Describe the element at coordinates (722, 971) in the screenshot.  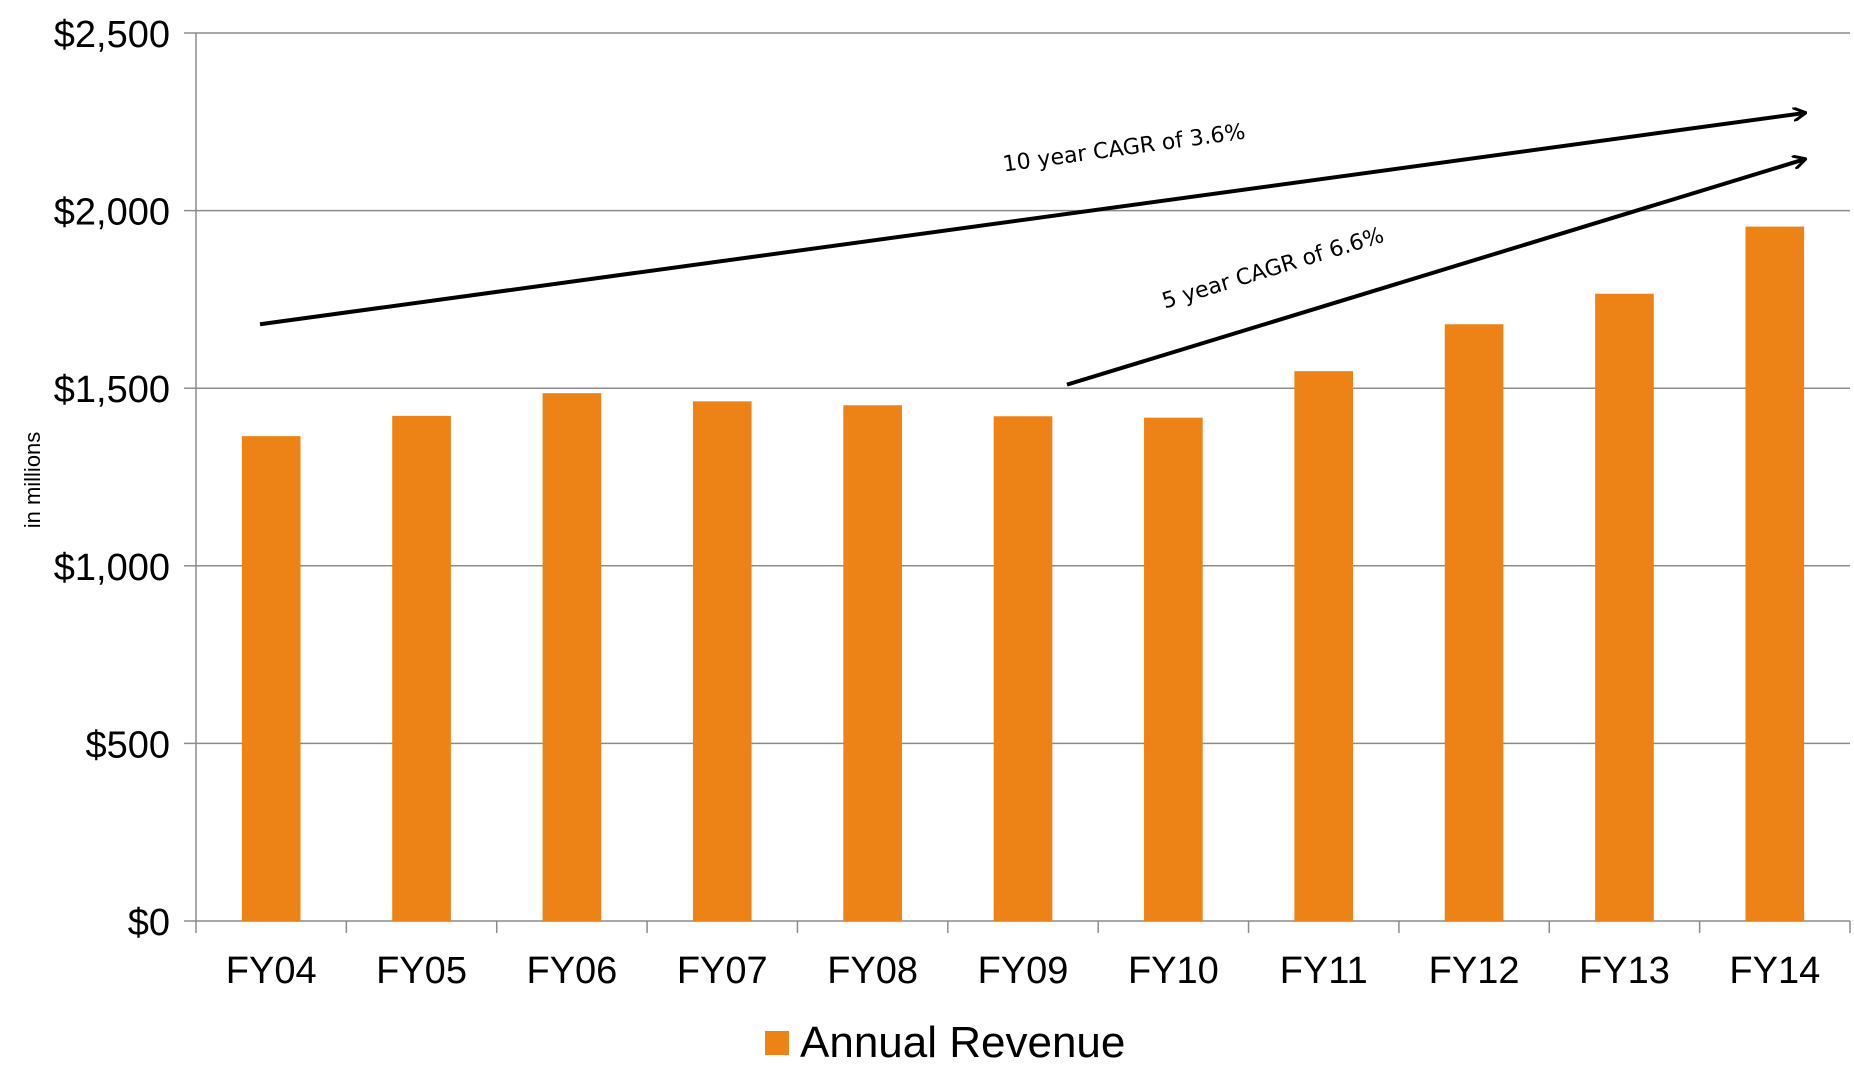
I see `x-tick-label: FY07` at that location.